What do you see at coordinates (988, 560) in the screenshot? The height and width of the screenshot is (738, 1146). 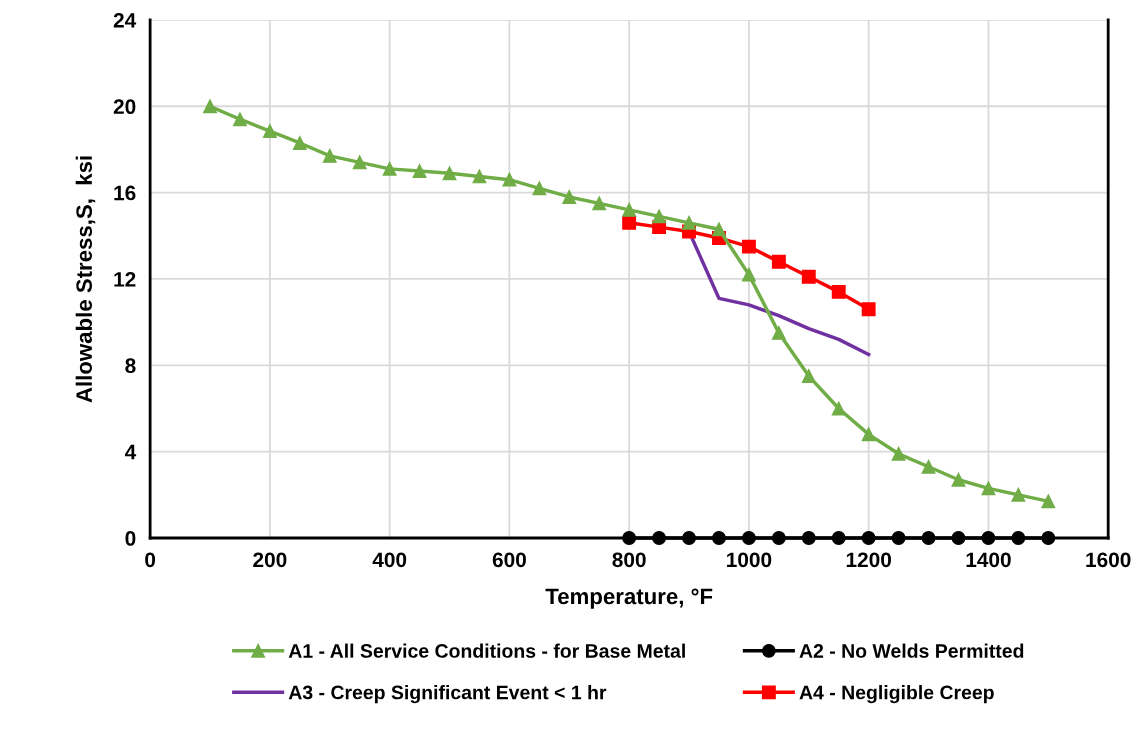 I see `x-tick-label: 1400` at bounding box center [988, 560].